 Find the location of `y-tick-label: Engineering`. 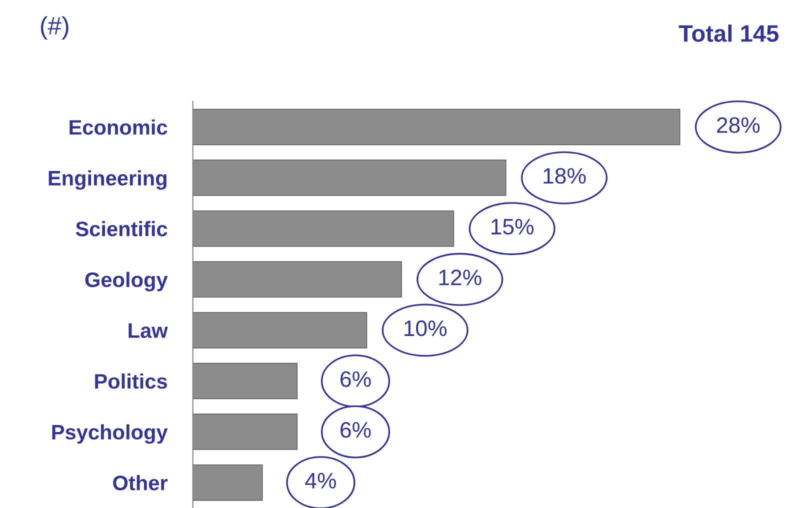

y-tick-label: Engineering is located at coordinates (107, 180).